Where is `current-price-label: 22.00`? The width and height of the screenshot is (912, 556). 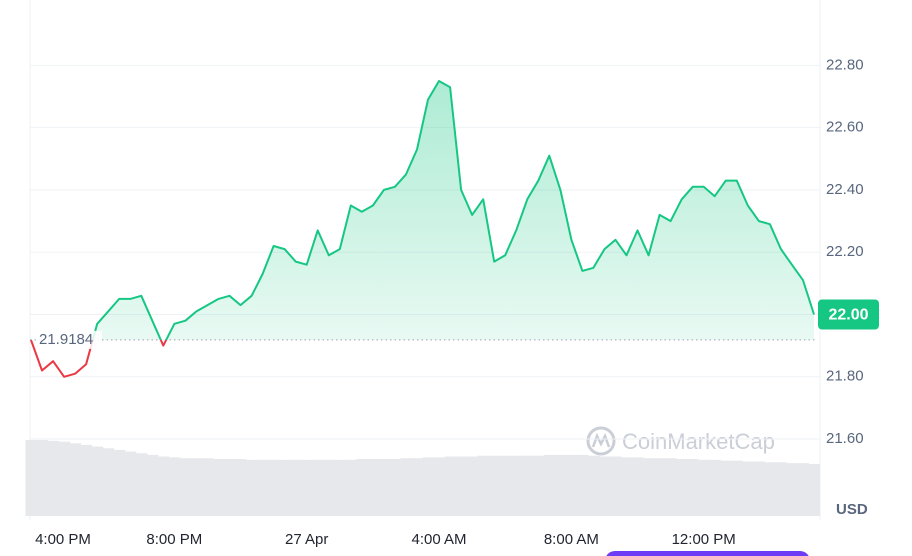 current-price-label: 22.00 is located at coordinates (848, 315).